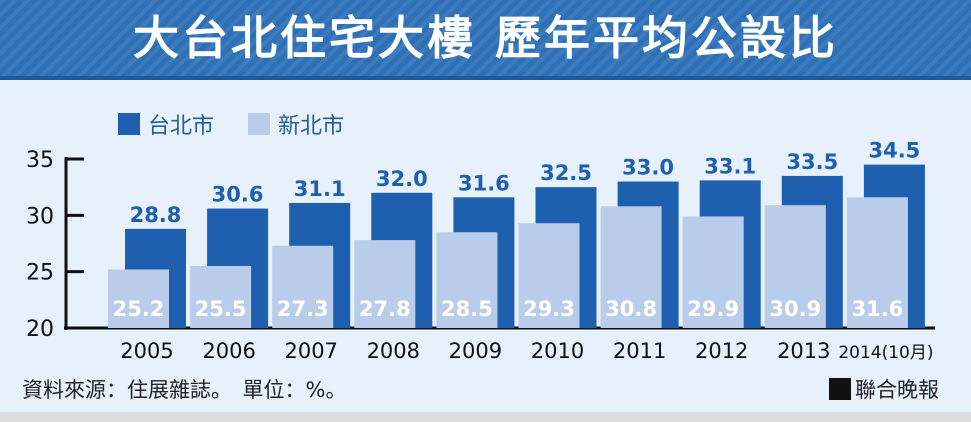 The width and height of the screenshot is (971, 422). I want to click on data-label-taipei: 28.8, so click(156, 215).